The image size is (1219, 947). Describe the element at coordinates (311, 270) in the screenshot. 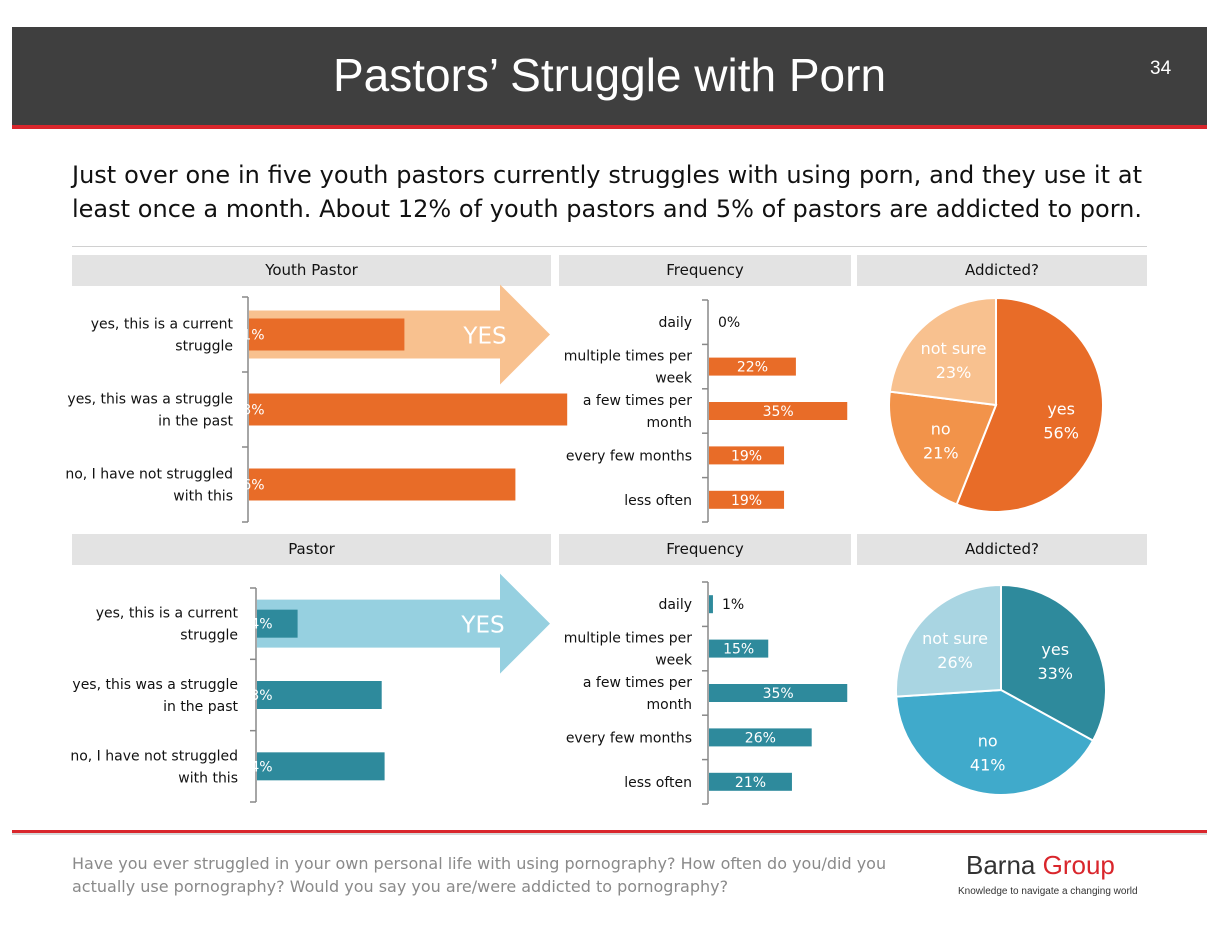

I see `header-youth-pastor: Youth Pastor` at that location.